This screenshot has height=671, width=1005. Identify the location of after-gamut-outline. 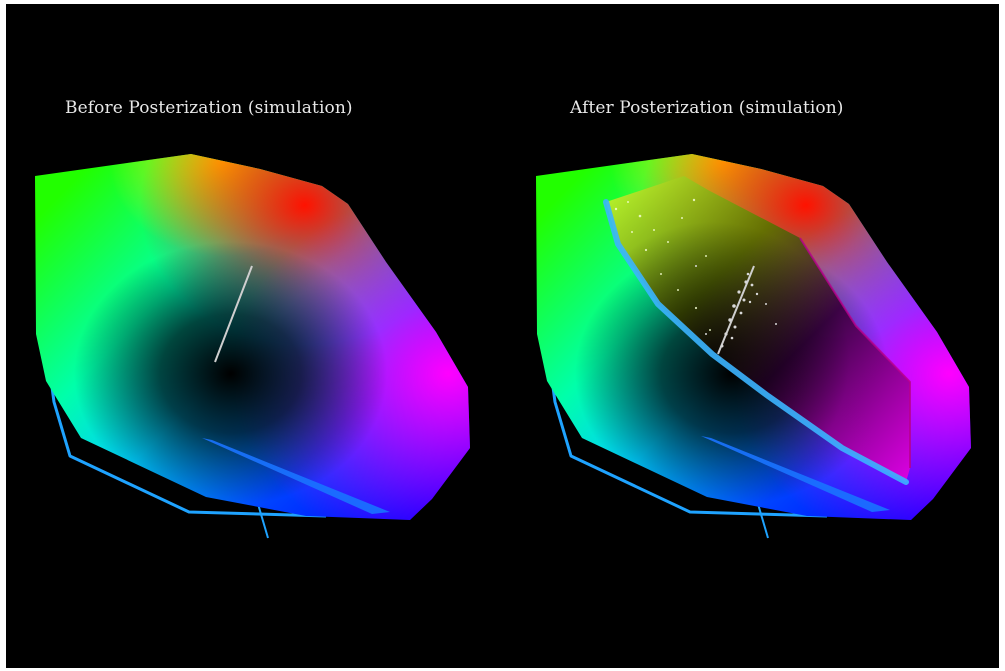
(688, 444).